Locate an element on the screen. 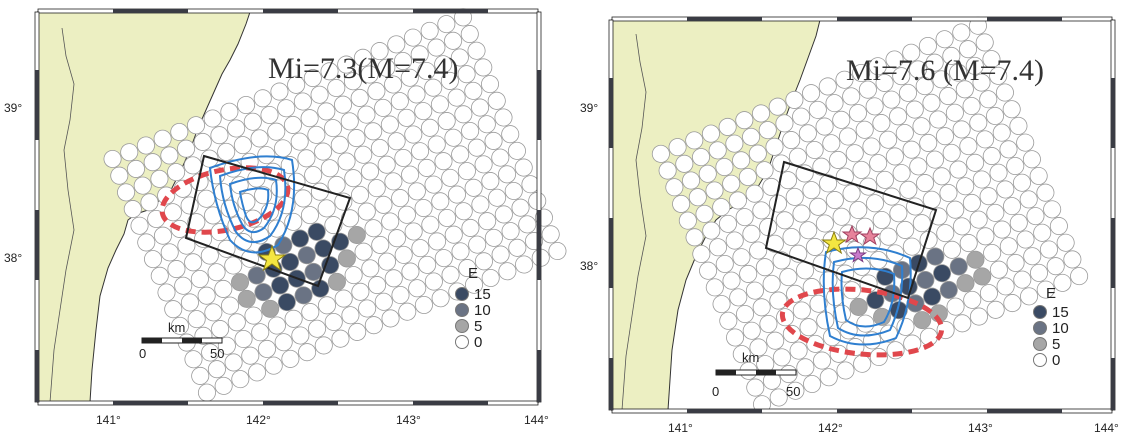 This screenshot has height=441, width=1125. legend-label-5: 5 is located at coordinates (1056, 344).